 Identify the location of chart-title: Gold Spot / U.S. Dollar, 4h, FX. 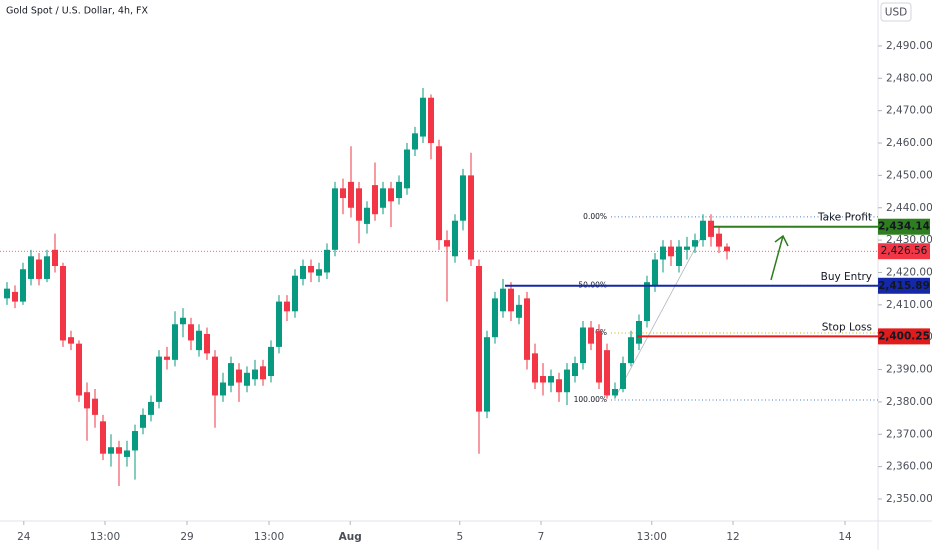
(77, 11).